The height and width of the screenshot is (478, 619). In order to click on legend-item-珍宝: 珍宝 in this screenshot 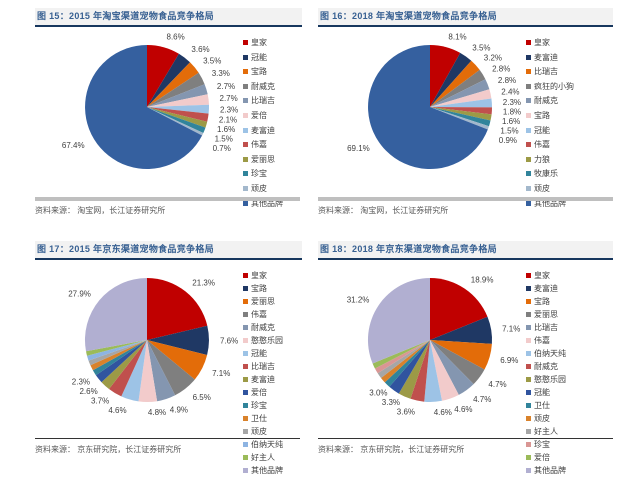, I will do `click(263, 173)`.